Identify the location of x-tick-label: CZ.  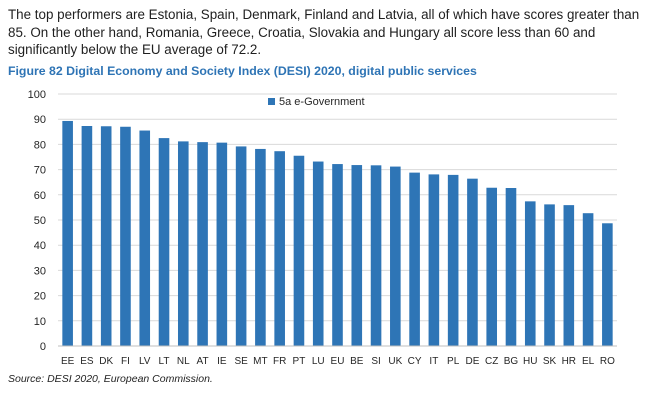
(491, 361).